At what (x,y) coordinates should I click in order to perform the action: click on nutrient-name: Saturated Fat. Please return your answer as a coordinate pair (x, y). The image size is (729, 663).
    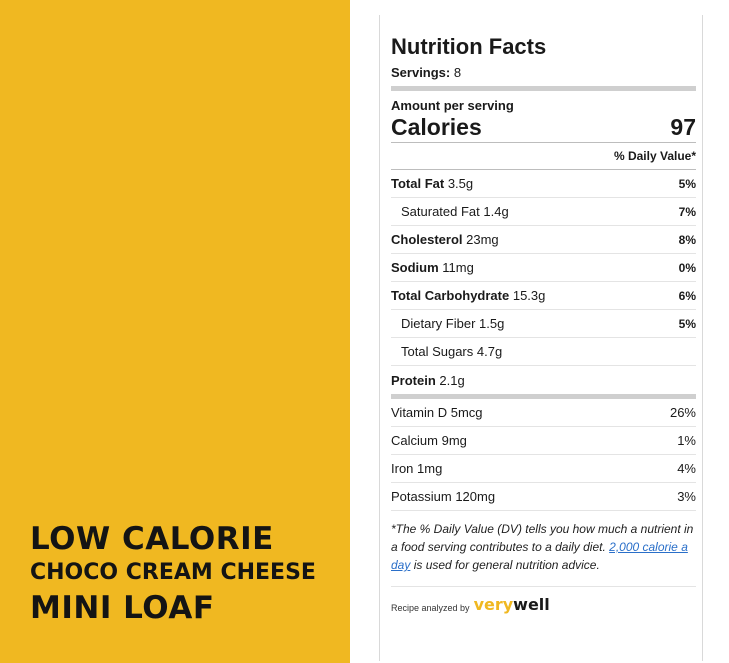
    Looking at the image, I should click on (440, 211).